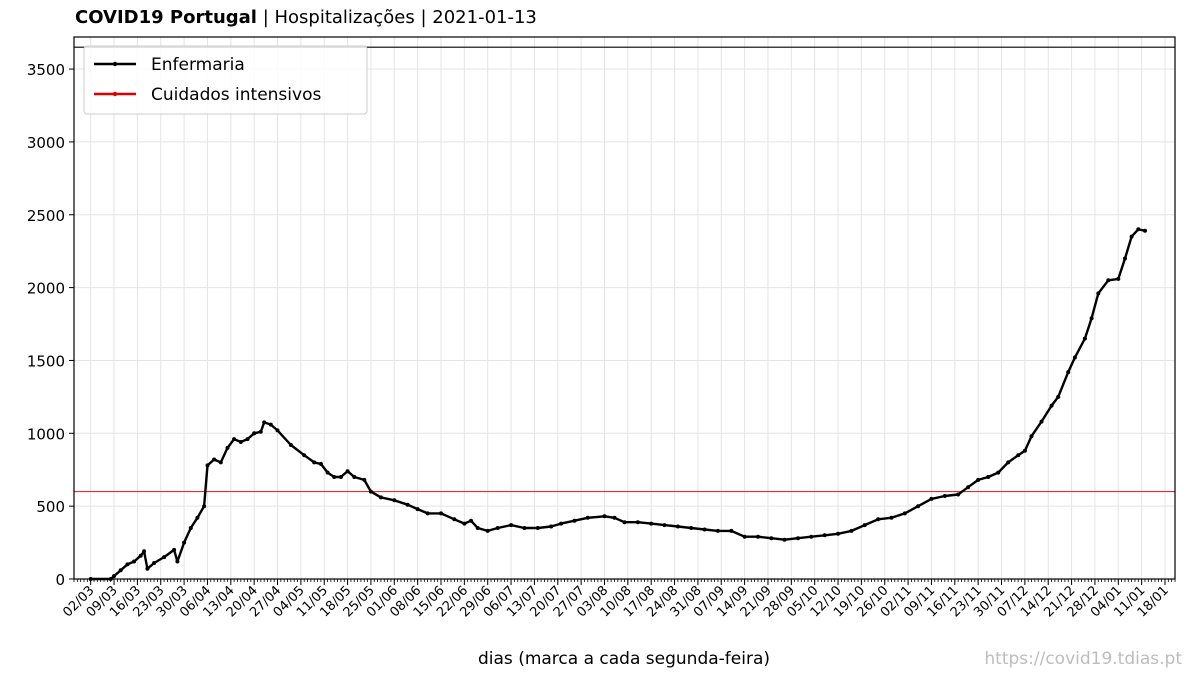  Describe the element at coordinates (46, 289) in the screenshot. I see `y-tick-label: 2000` at that location.